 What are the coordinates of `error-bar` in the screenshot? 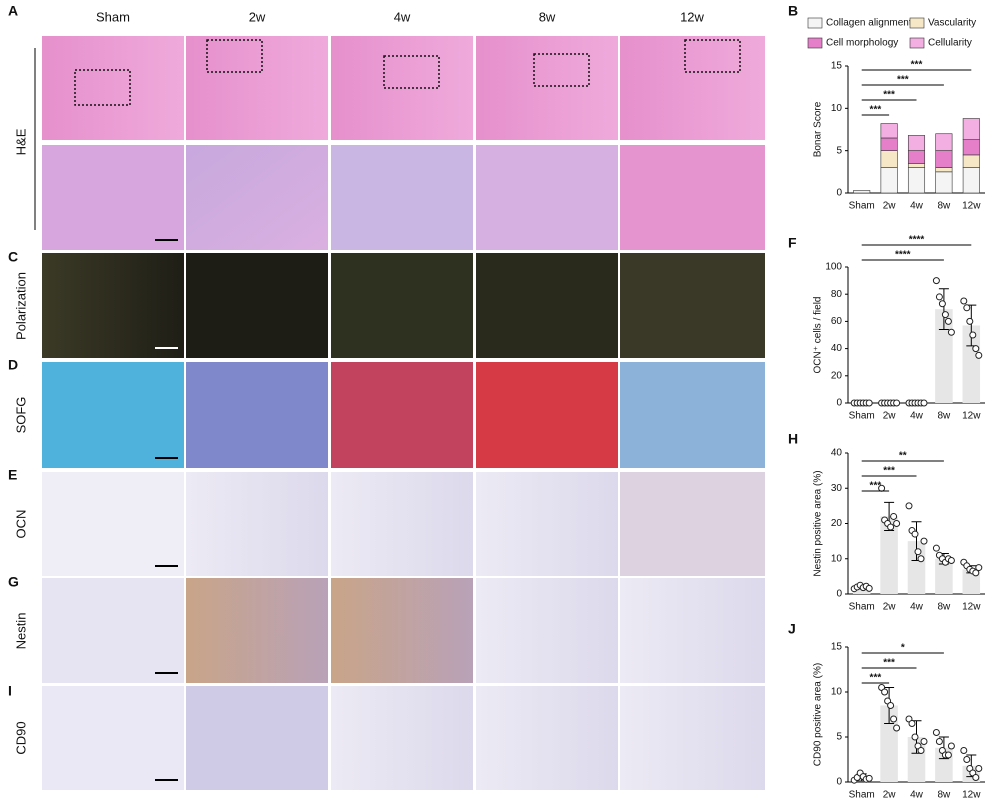 It's located at (943, 309).